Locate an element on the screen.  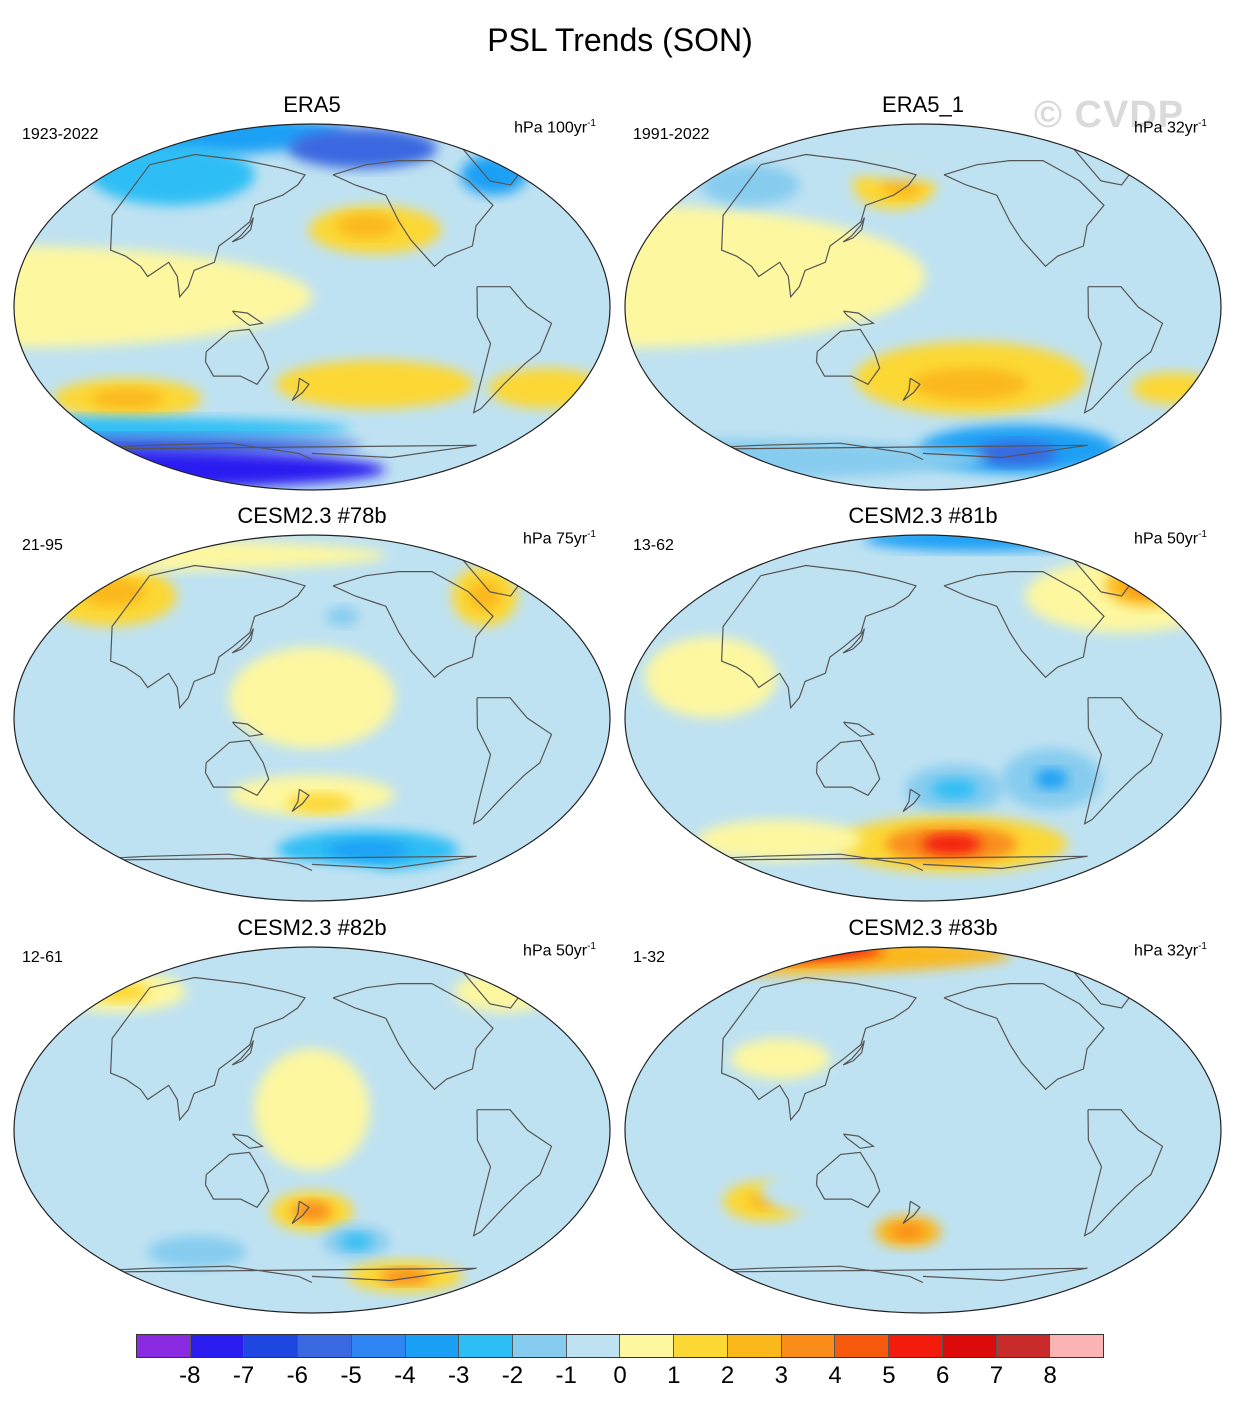
panel-period: 12-61 is located at coordinates (42, 957).